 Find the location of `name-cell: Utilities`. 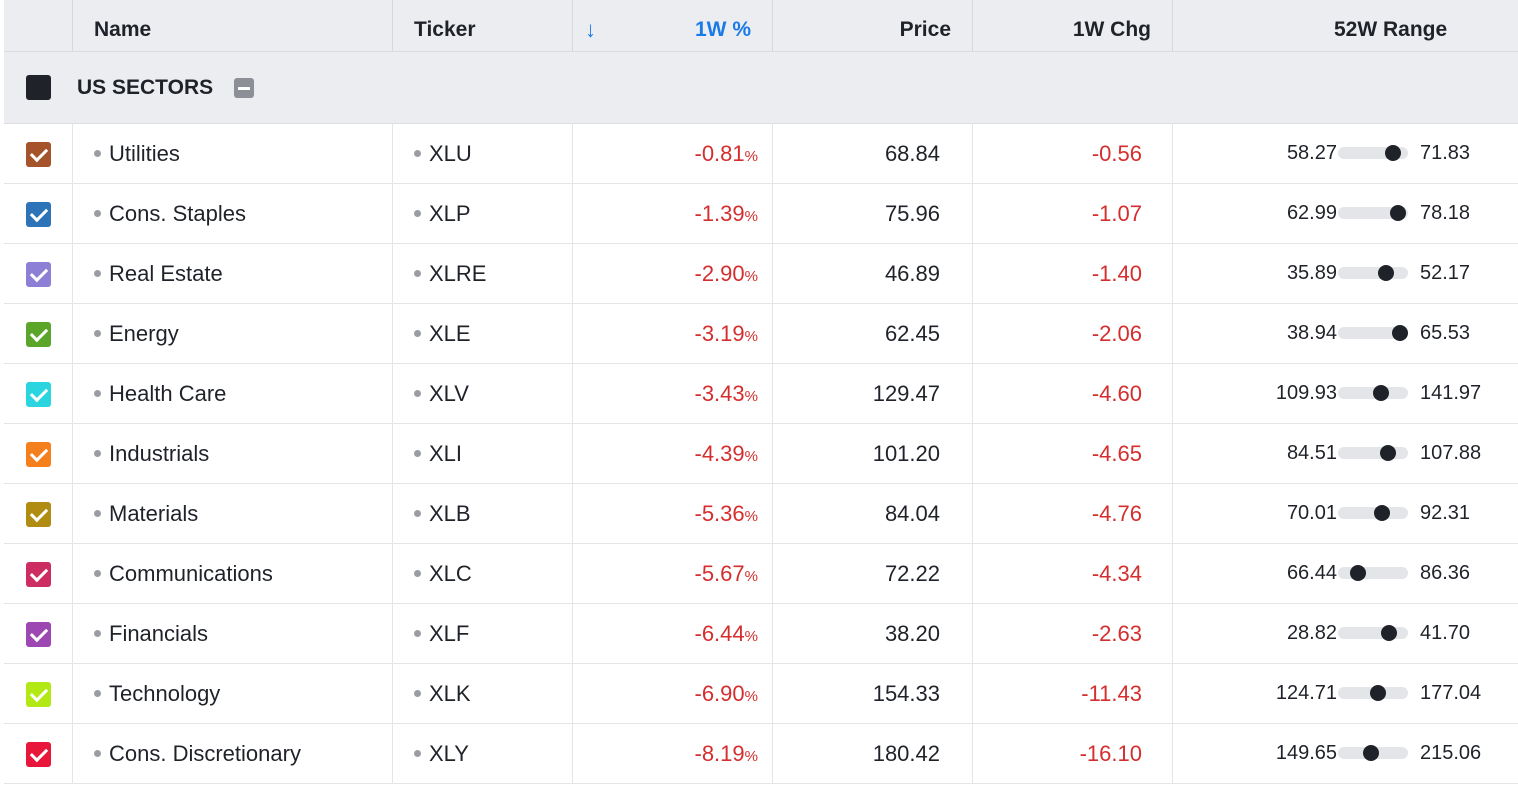

name-cell: Utilities is located at coordinates (233, 154).